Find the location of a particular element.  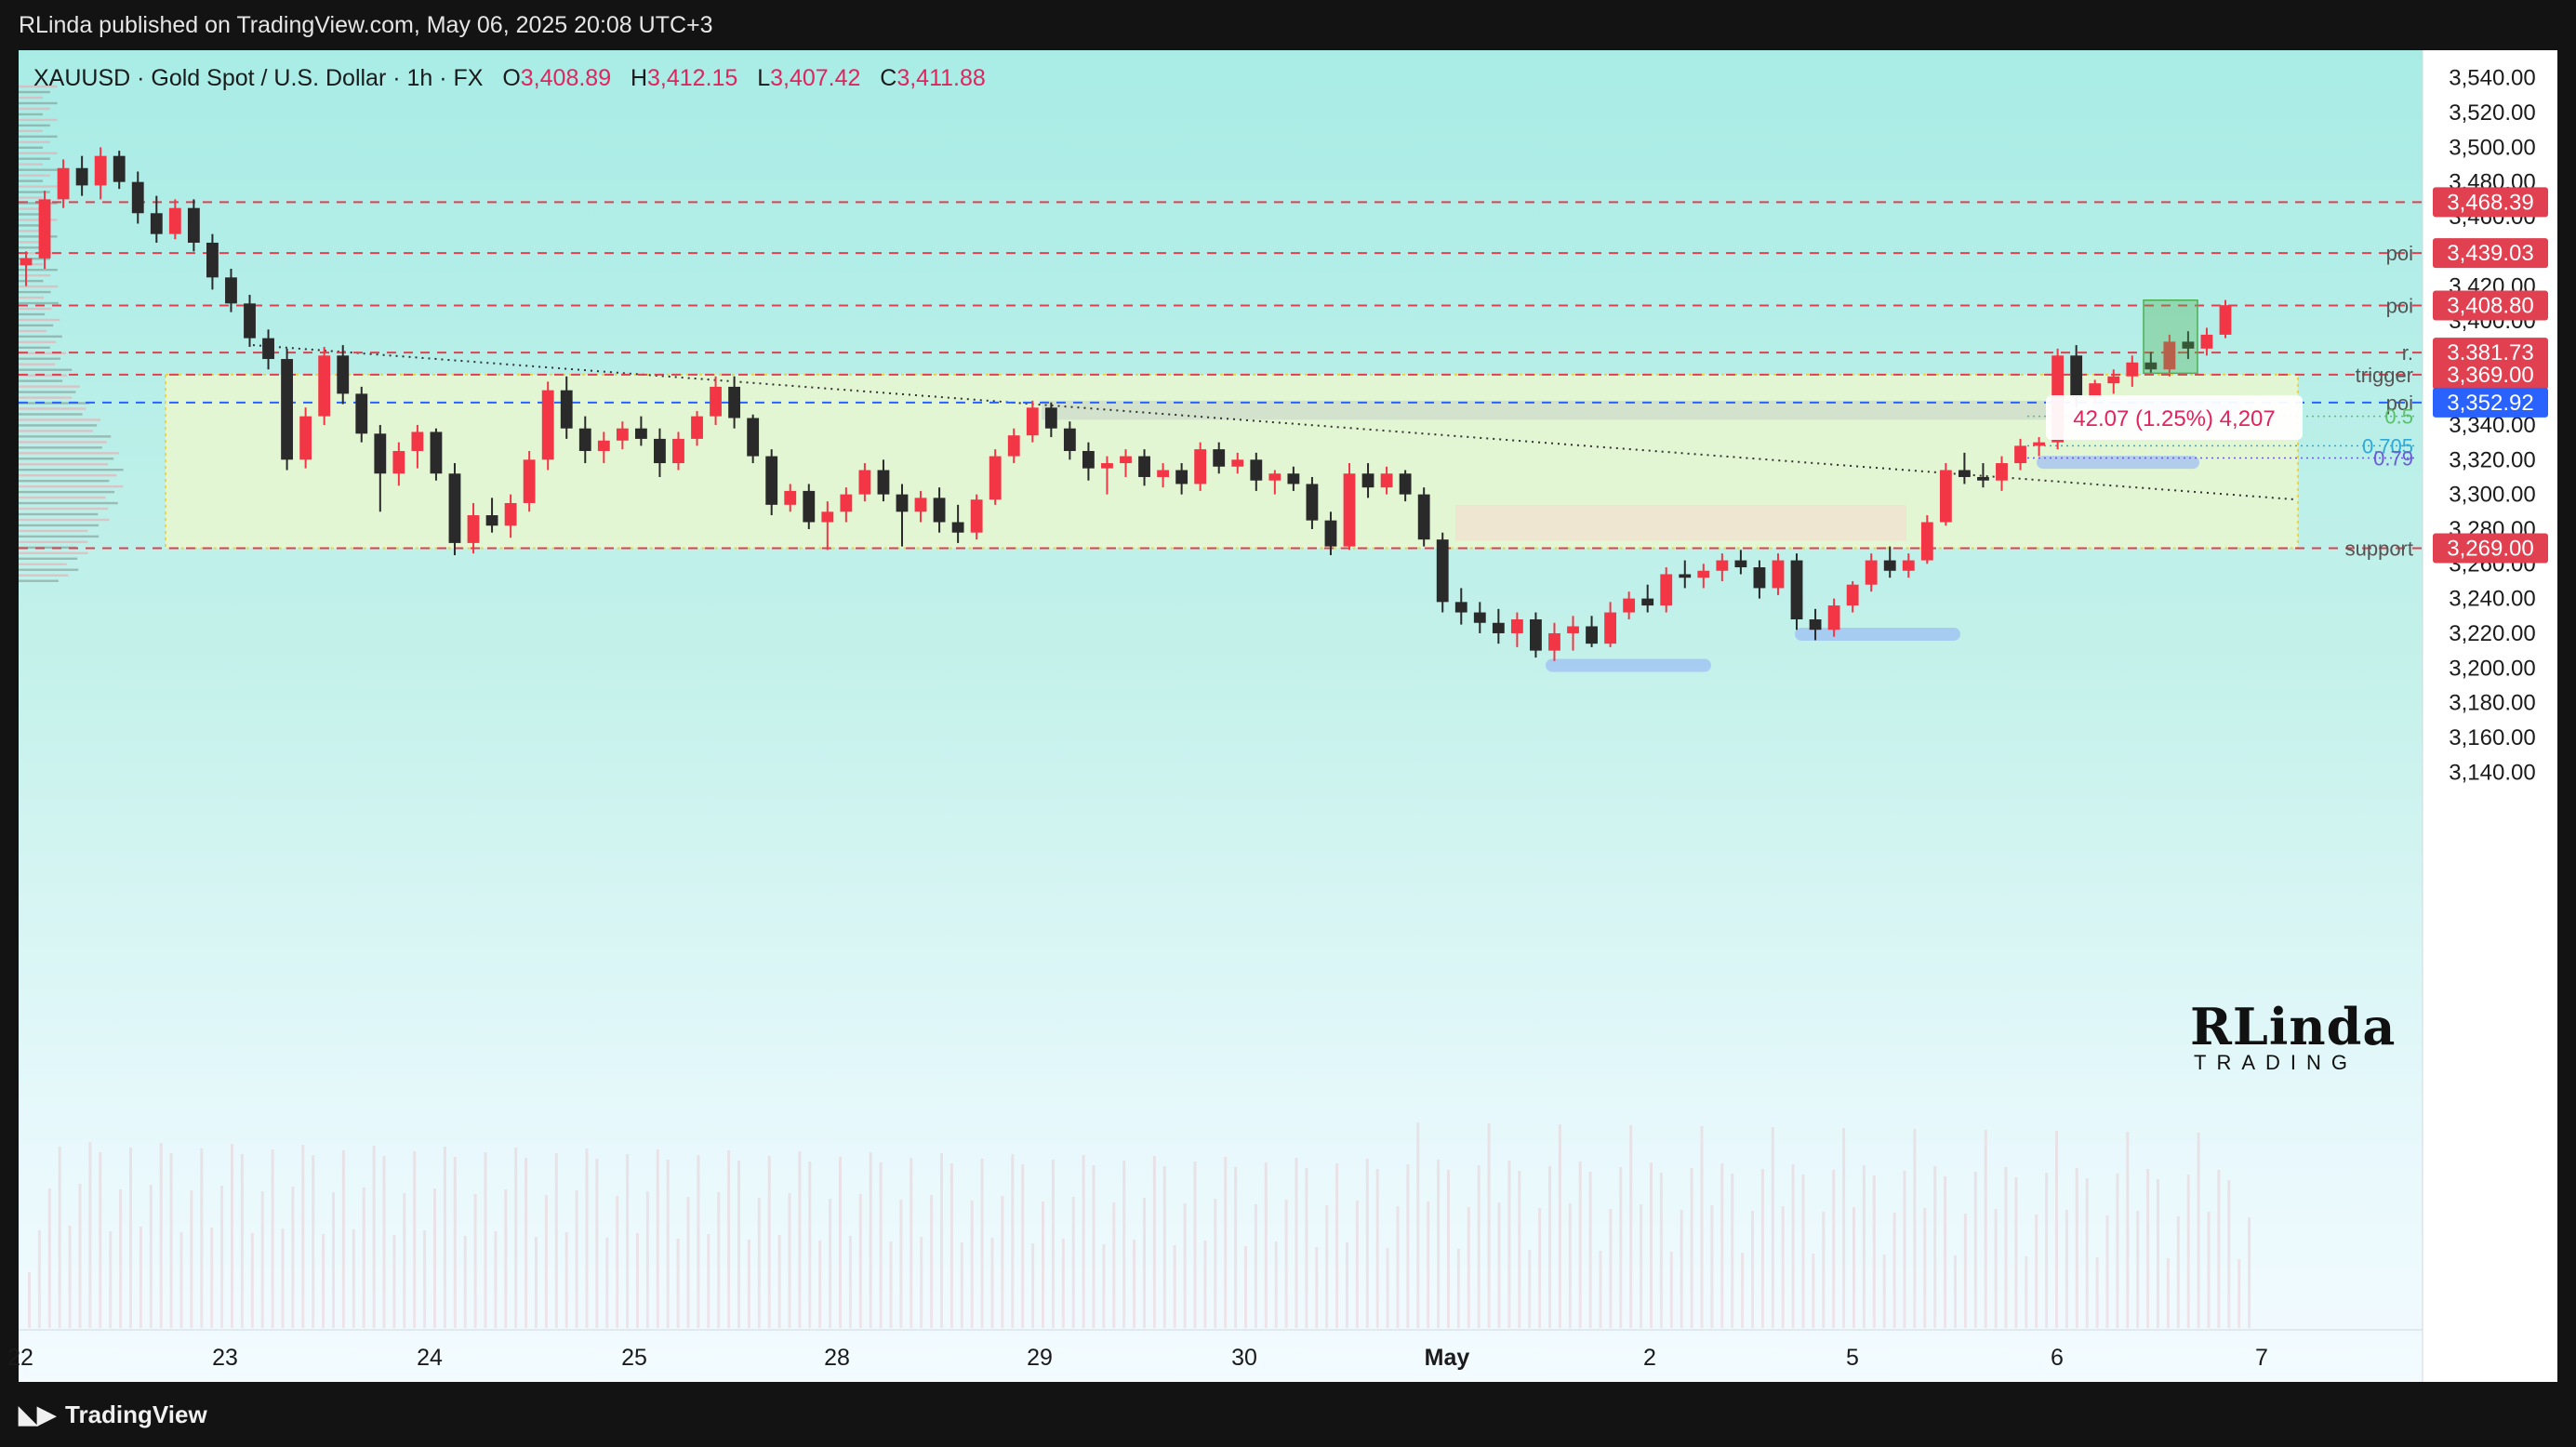

high-value: 3,412.15 is located at coordinates (692, 78).